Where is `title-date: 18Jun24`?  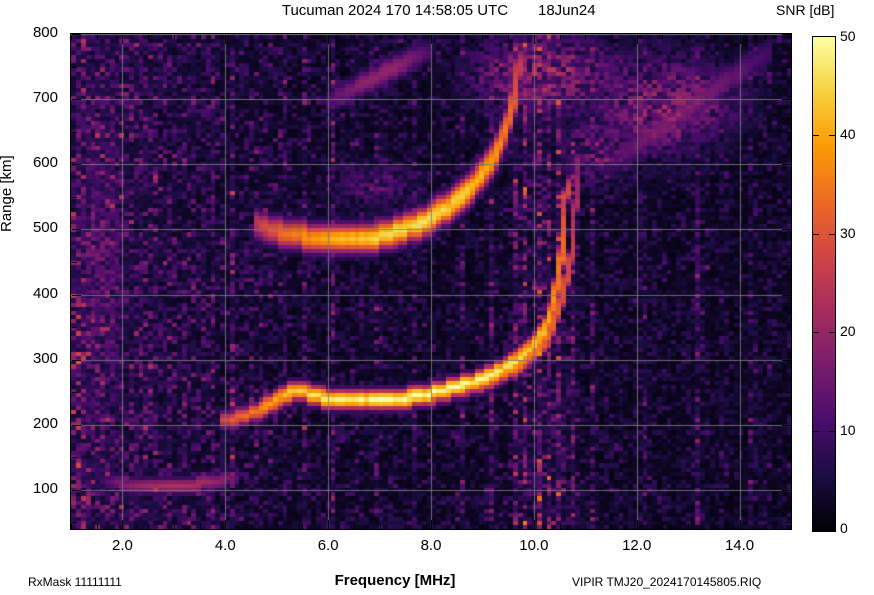 title-date: 18Jun24 is located at coordinates (567, 10).